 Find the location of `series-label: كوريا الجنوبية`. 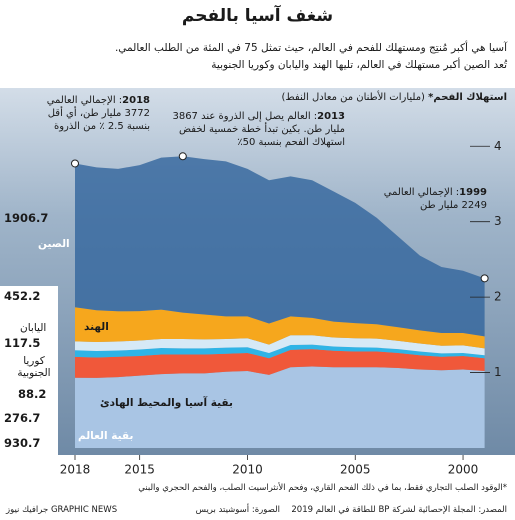

series-label: كوريا الجنوبية is located at coordinates (34, 367).